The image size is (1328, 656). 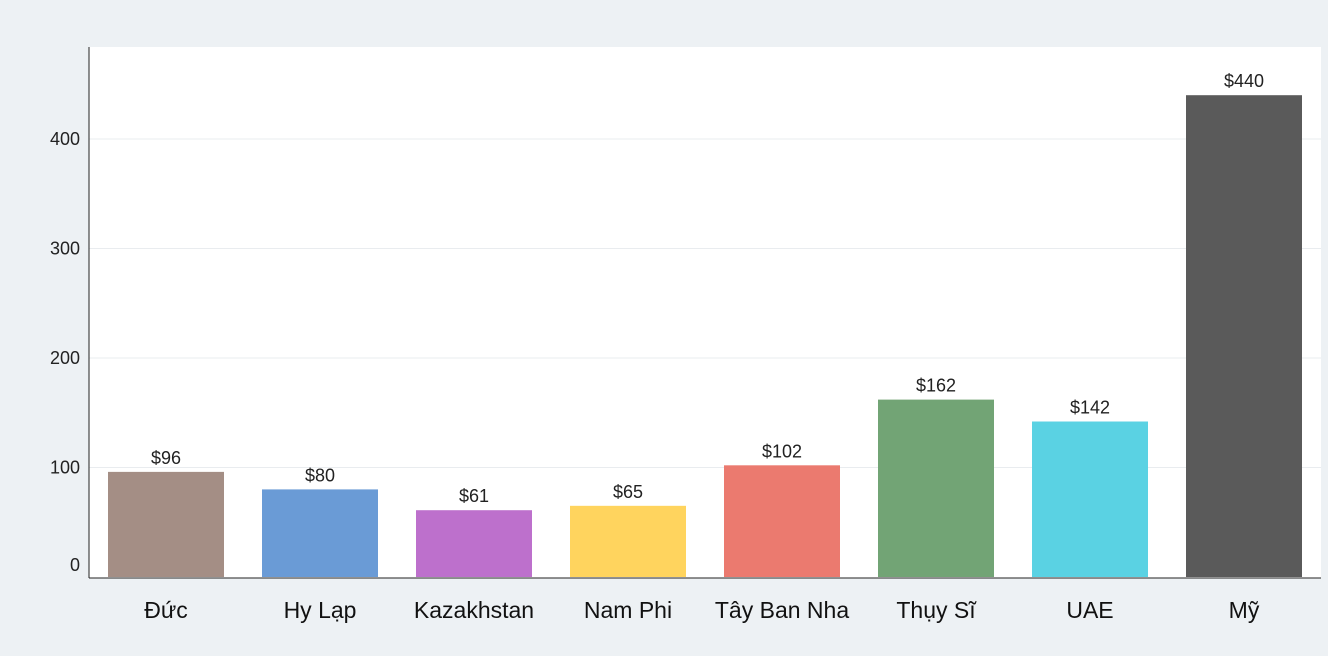 What do you see at coordinates (320, 475) in the screenshot?
I see `bar-value-label: $80` at bounding box center [320, 475].